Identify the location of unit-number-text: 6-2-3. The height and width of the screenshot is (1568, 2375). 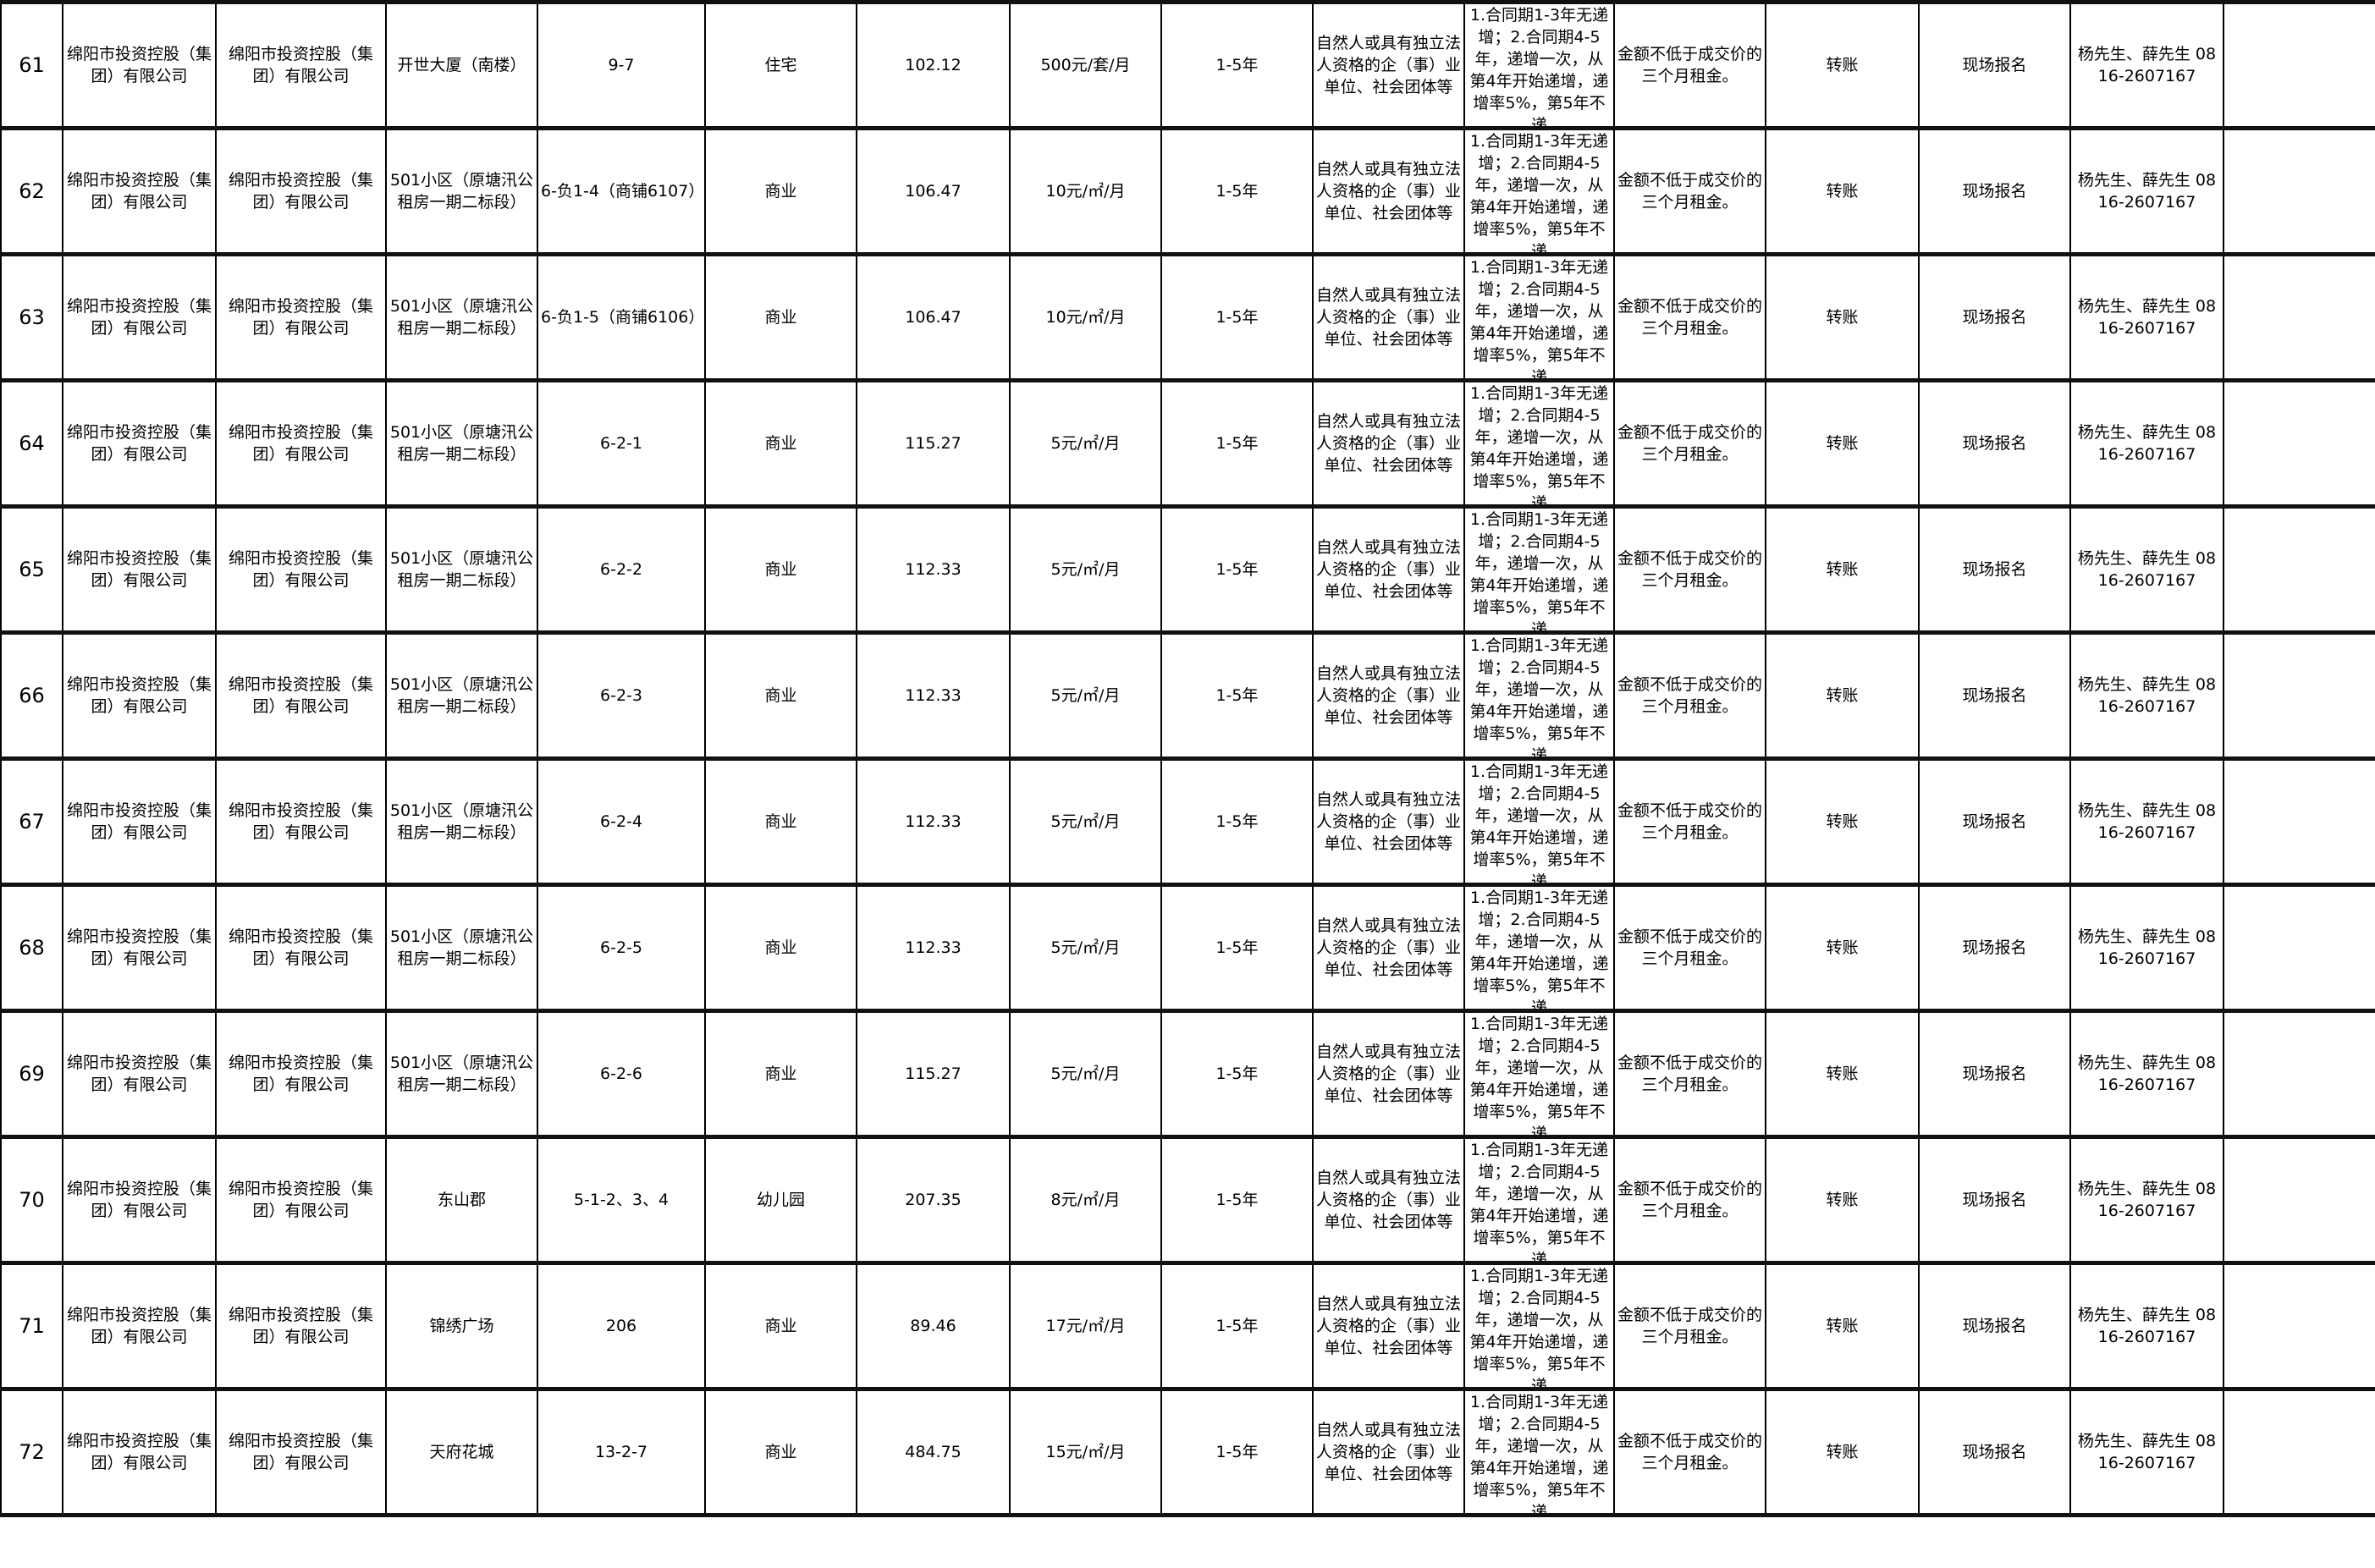
(621, 695).